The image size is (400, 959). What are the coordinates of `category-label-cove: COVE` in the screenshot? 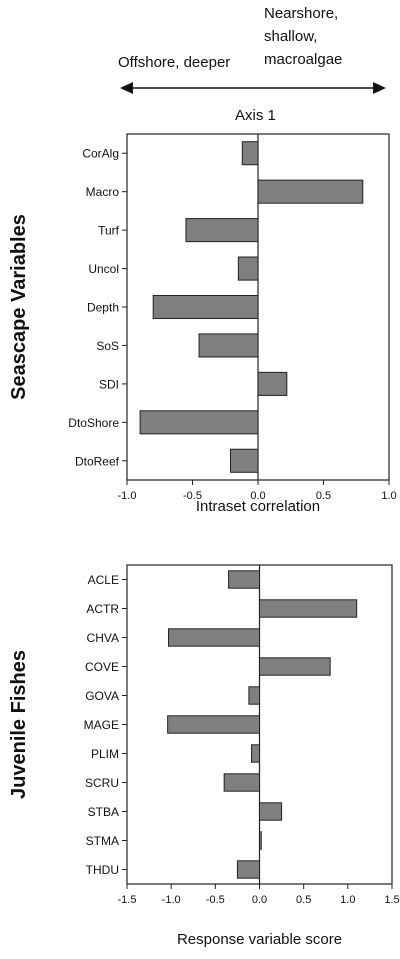 It's located at (102, 667).